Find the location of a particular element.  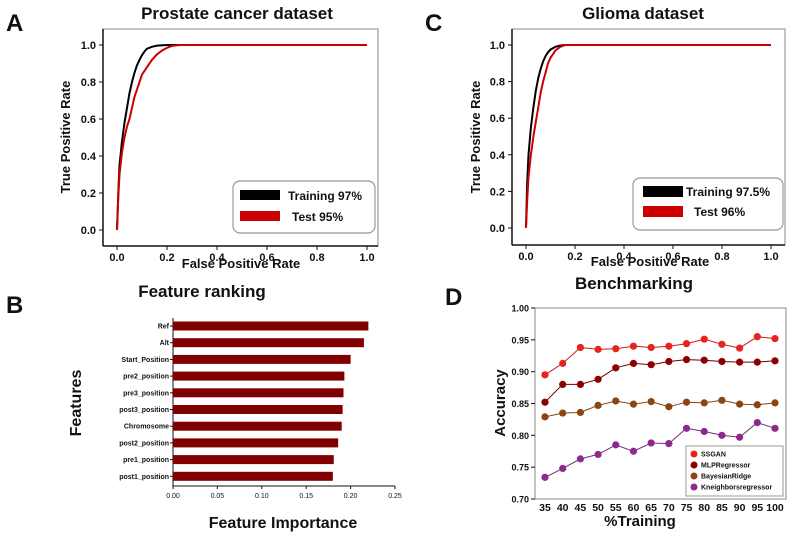

feature-label: Alt is located at coordinates (165, 343).